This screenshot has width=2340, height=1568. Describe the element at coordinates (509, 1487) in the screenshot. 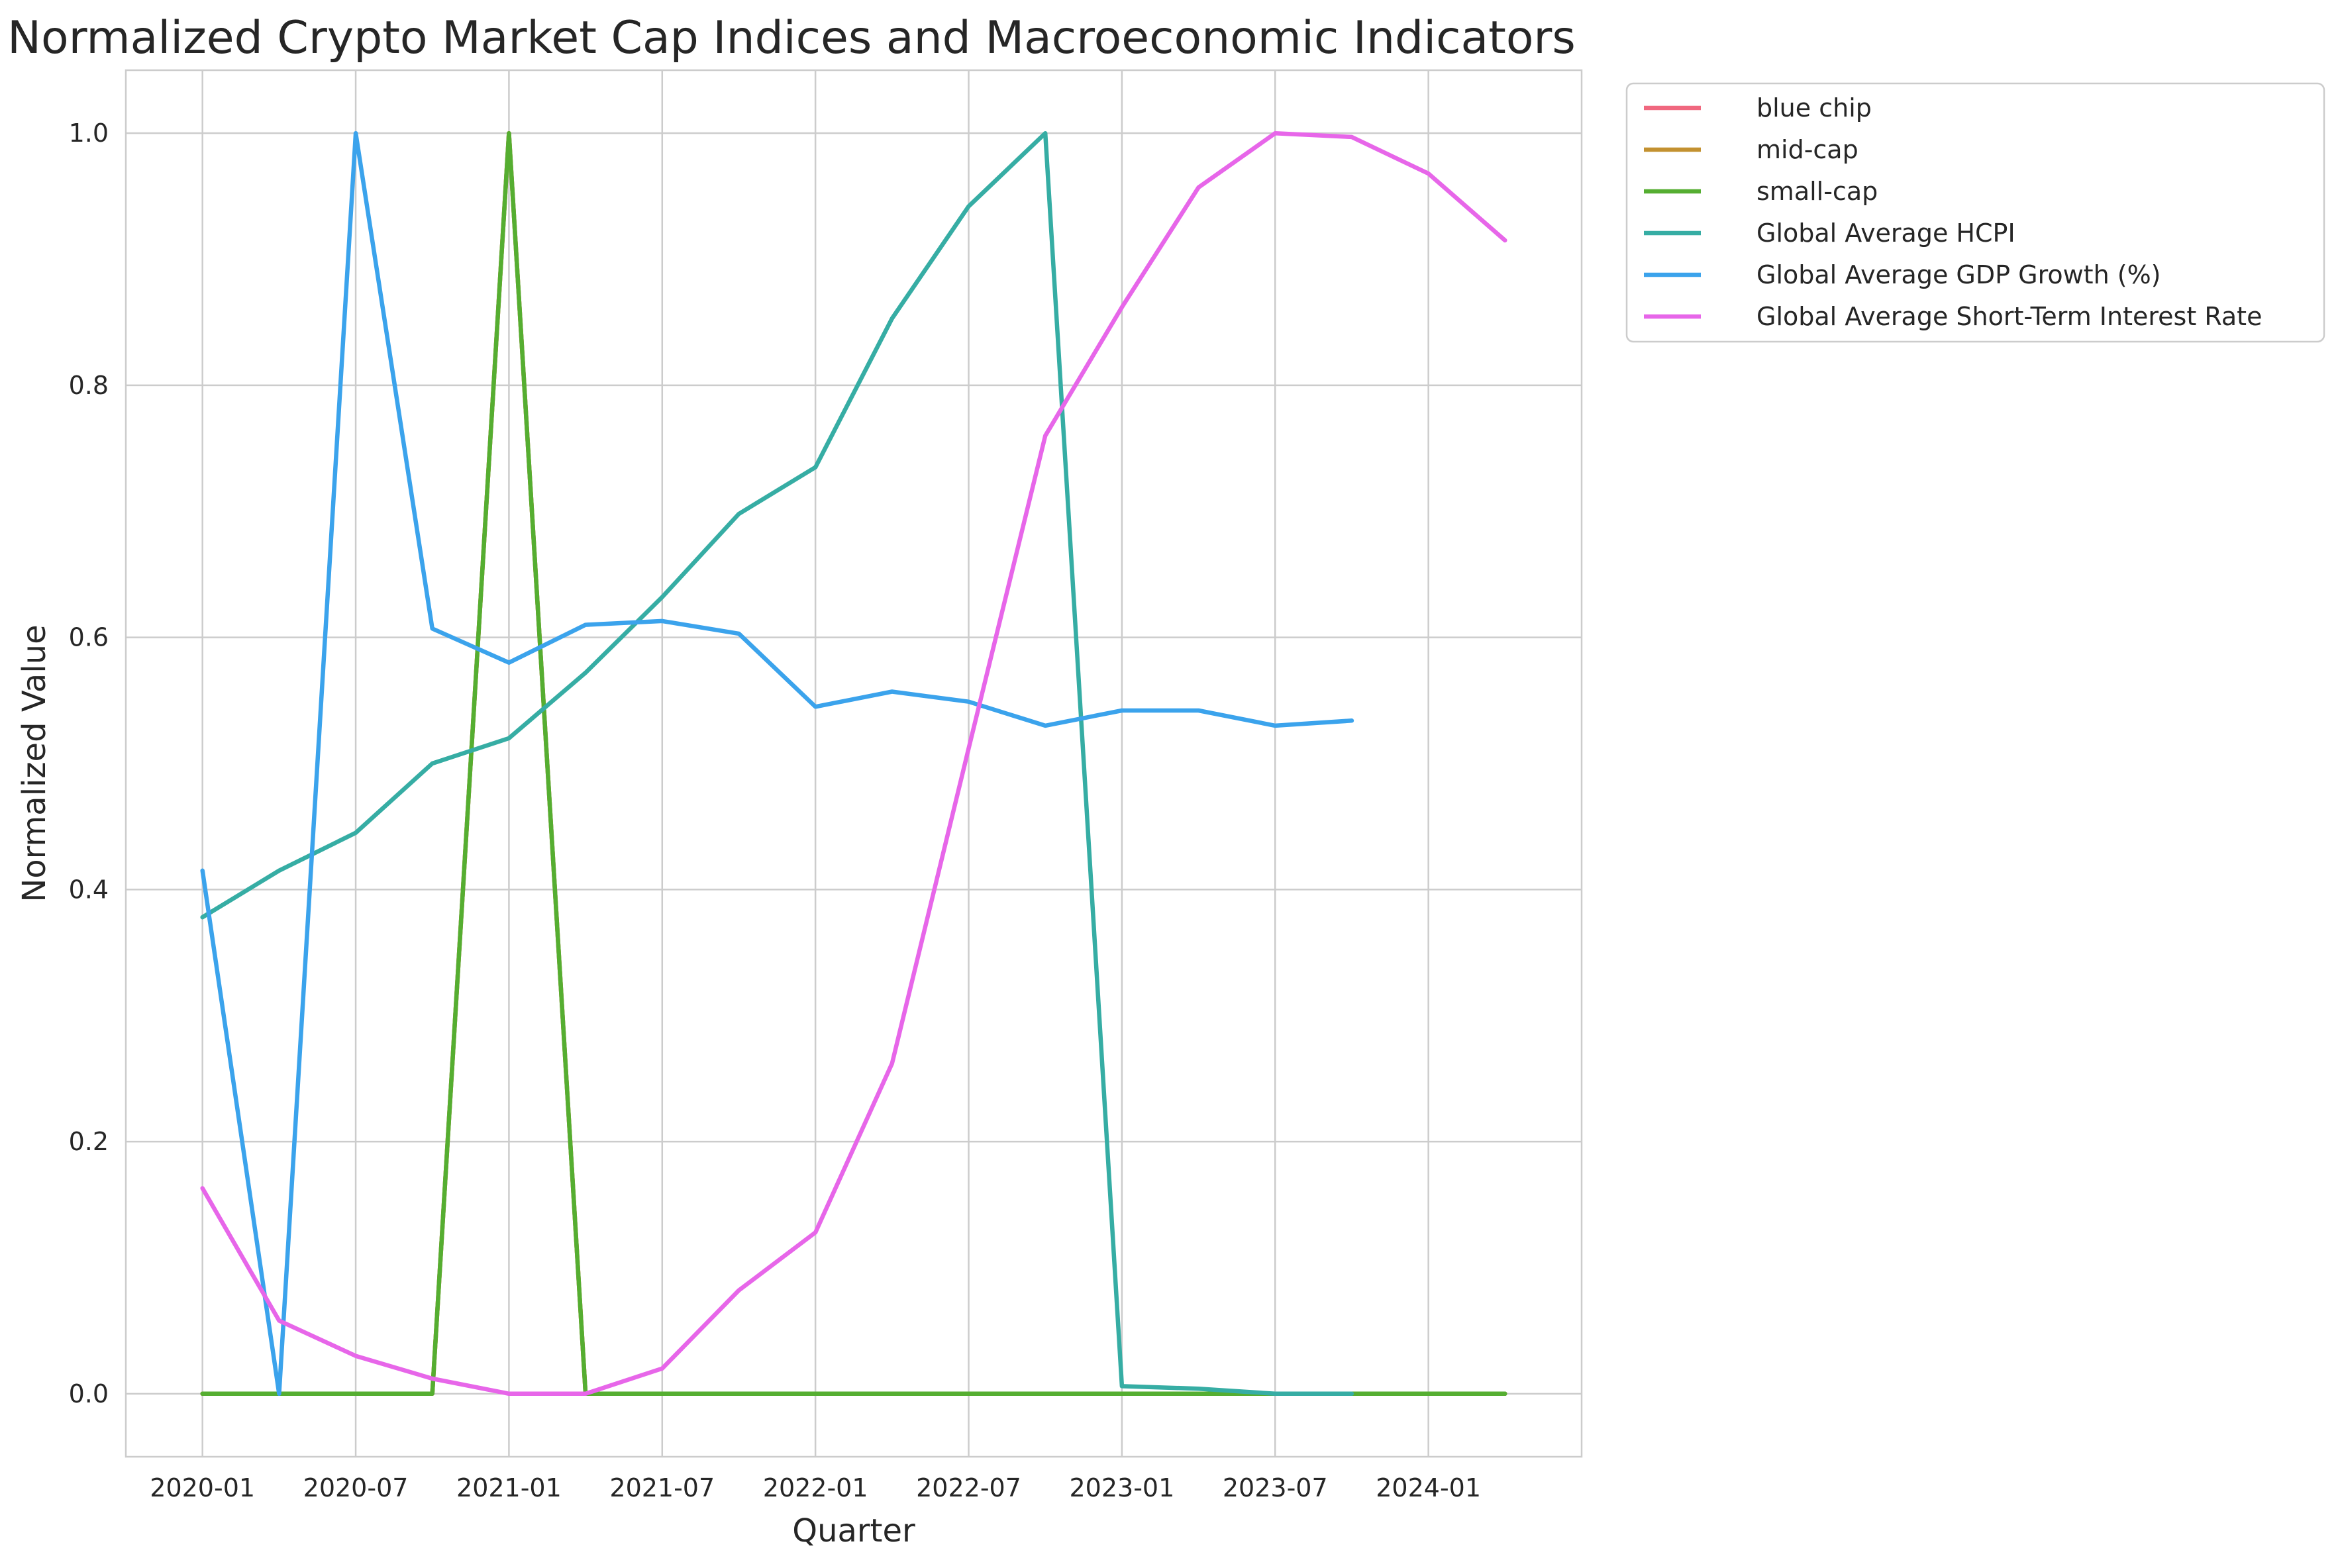

I see `x-tick-label: 2021-01` at that location.